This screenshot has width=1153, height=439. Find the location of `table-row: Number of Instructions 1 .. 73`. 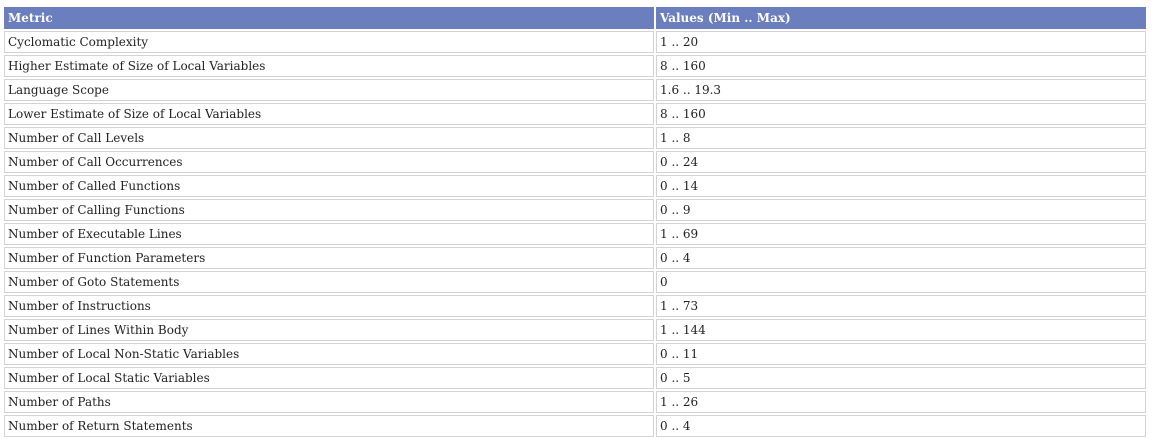

table-row: Number of Instructions 1 .. 73 is located at coordinates (575, 306).